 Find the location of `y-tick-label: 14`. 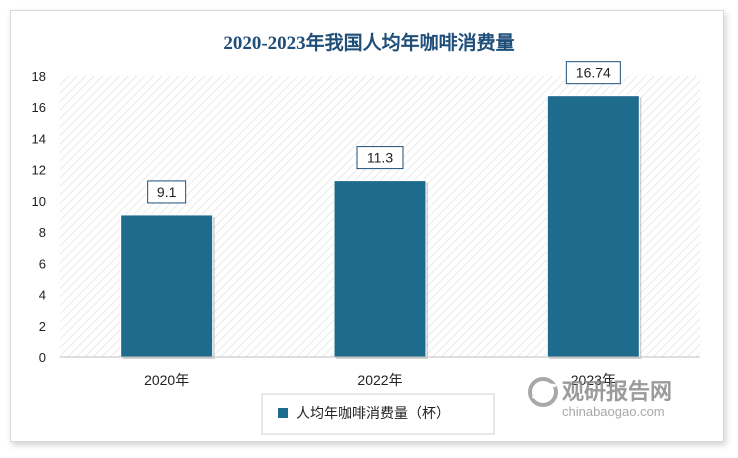

y-tick-label: 14 is located at coordinates (39, 138).